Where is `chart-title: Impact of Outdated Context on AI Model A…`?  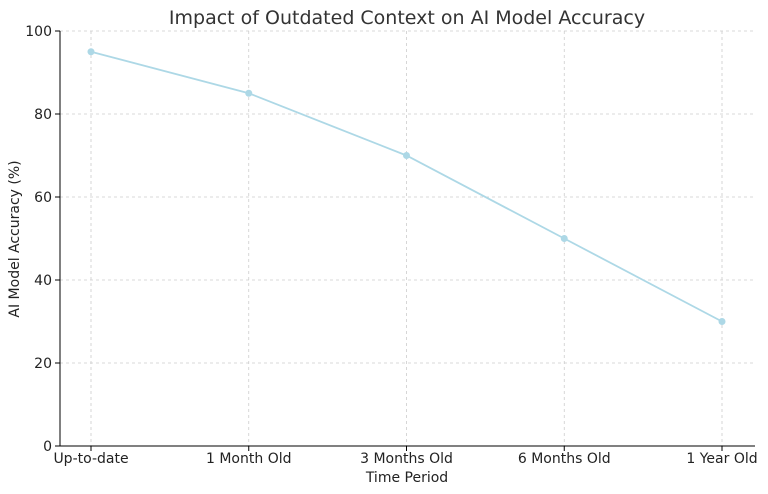 chart-title: Impact of Outdated Context on AI Model A… is located at coordinates (407, 18).